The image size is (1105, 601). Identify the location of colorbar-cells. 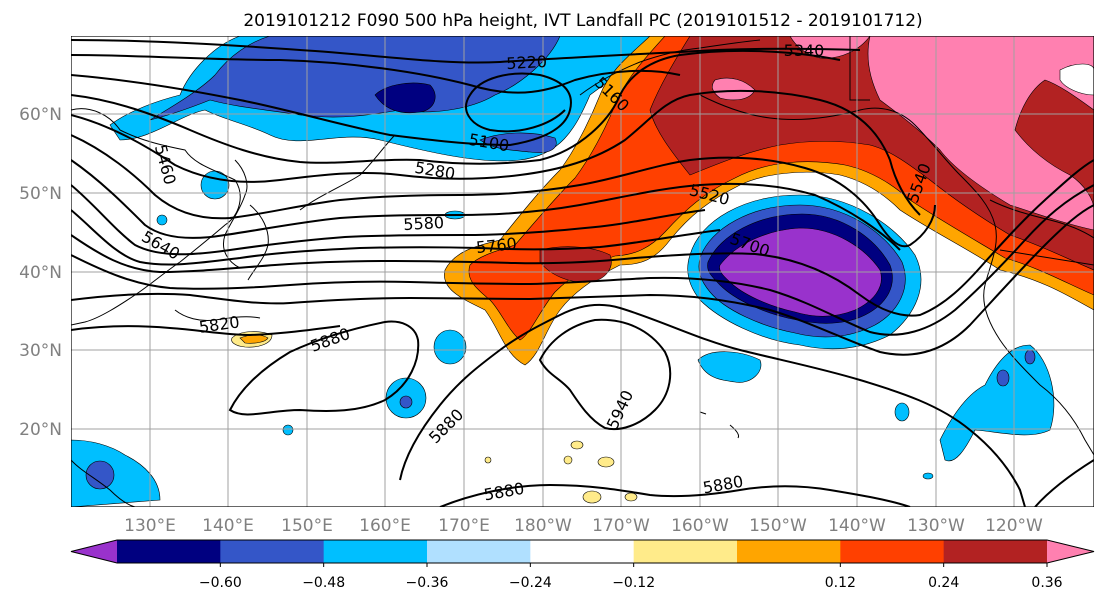
(582, 551).